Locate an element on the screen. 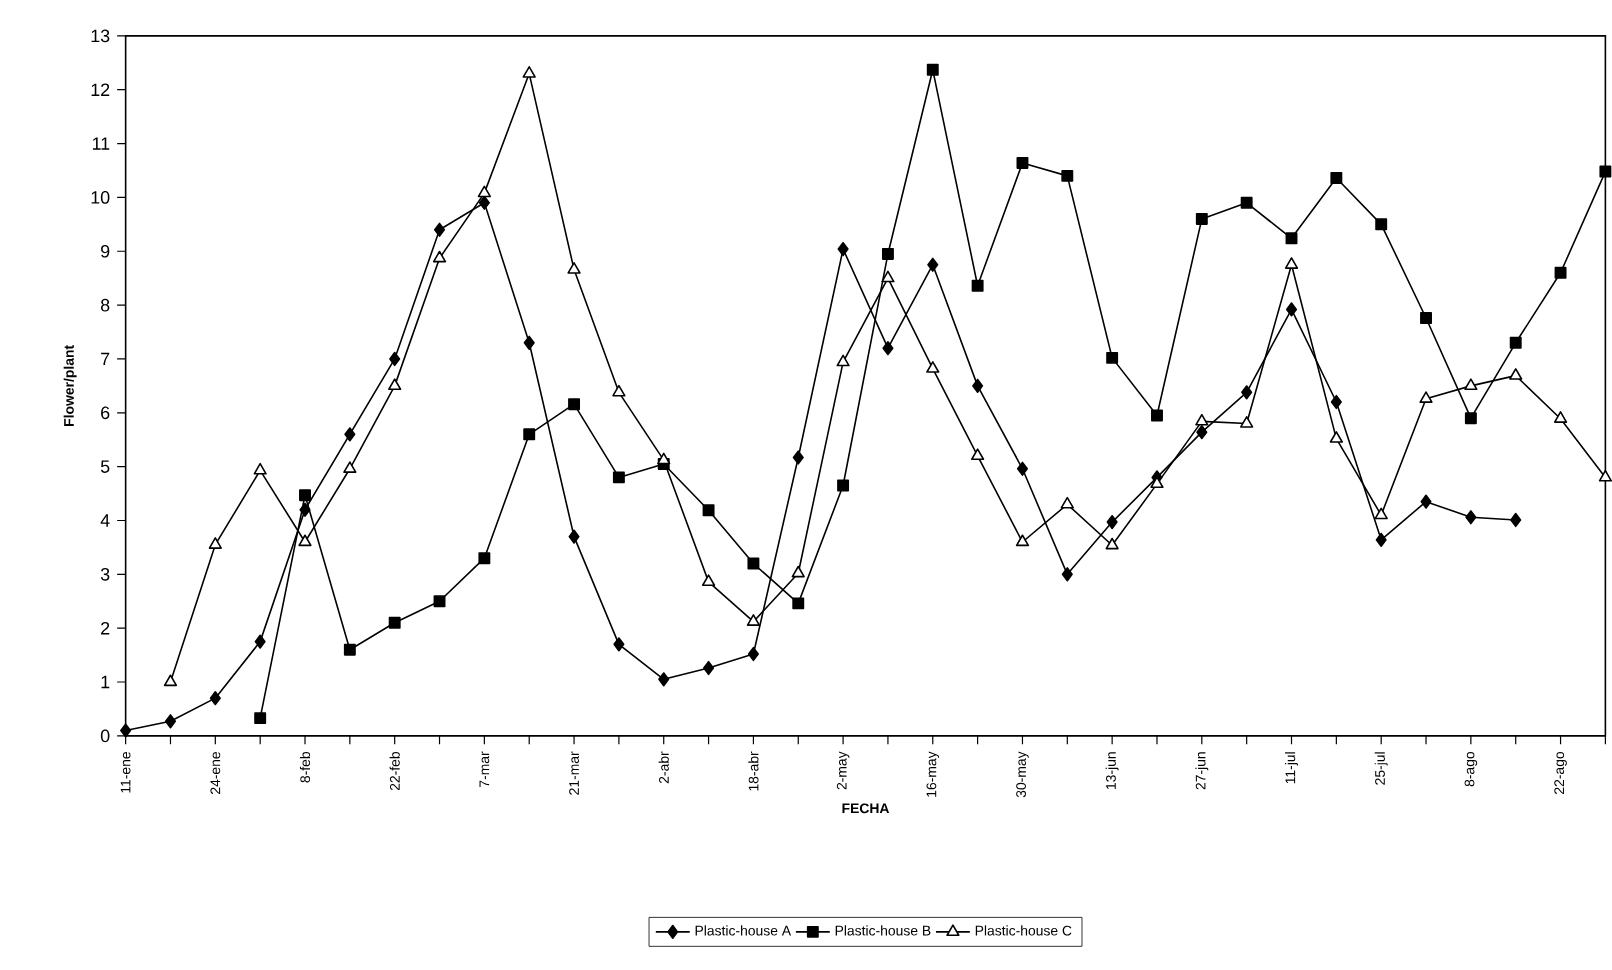 This screenshot has height=970, width=1612. y-tick-label: 1 is located at coordinates (105, 682).